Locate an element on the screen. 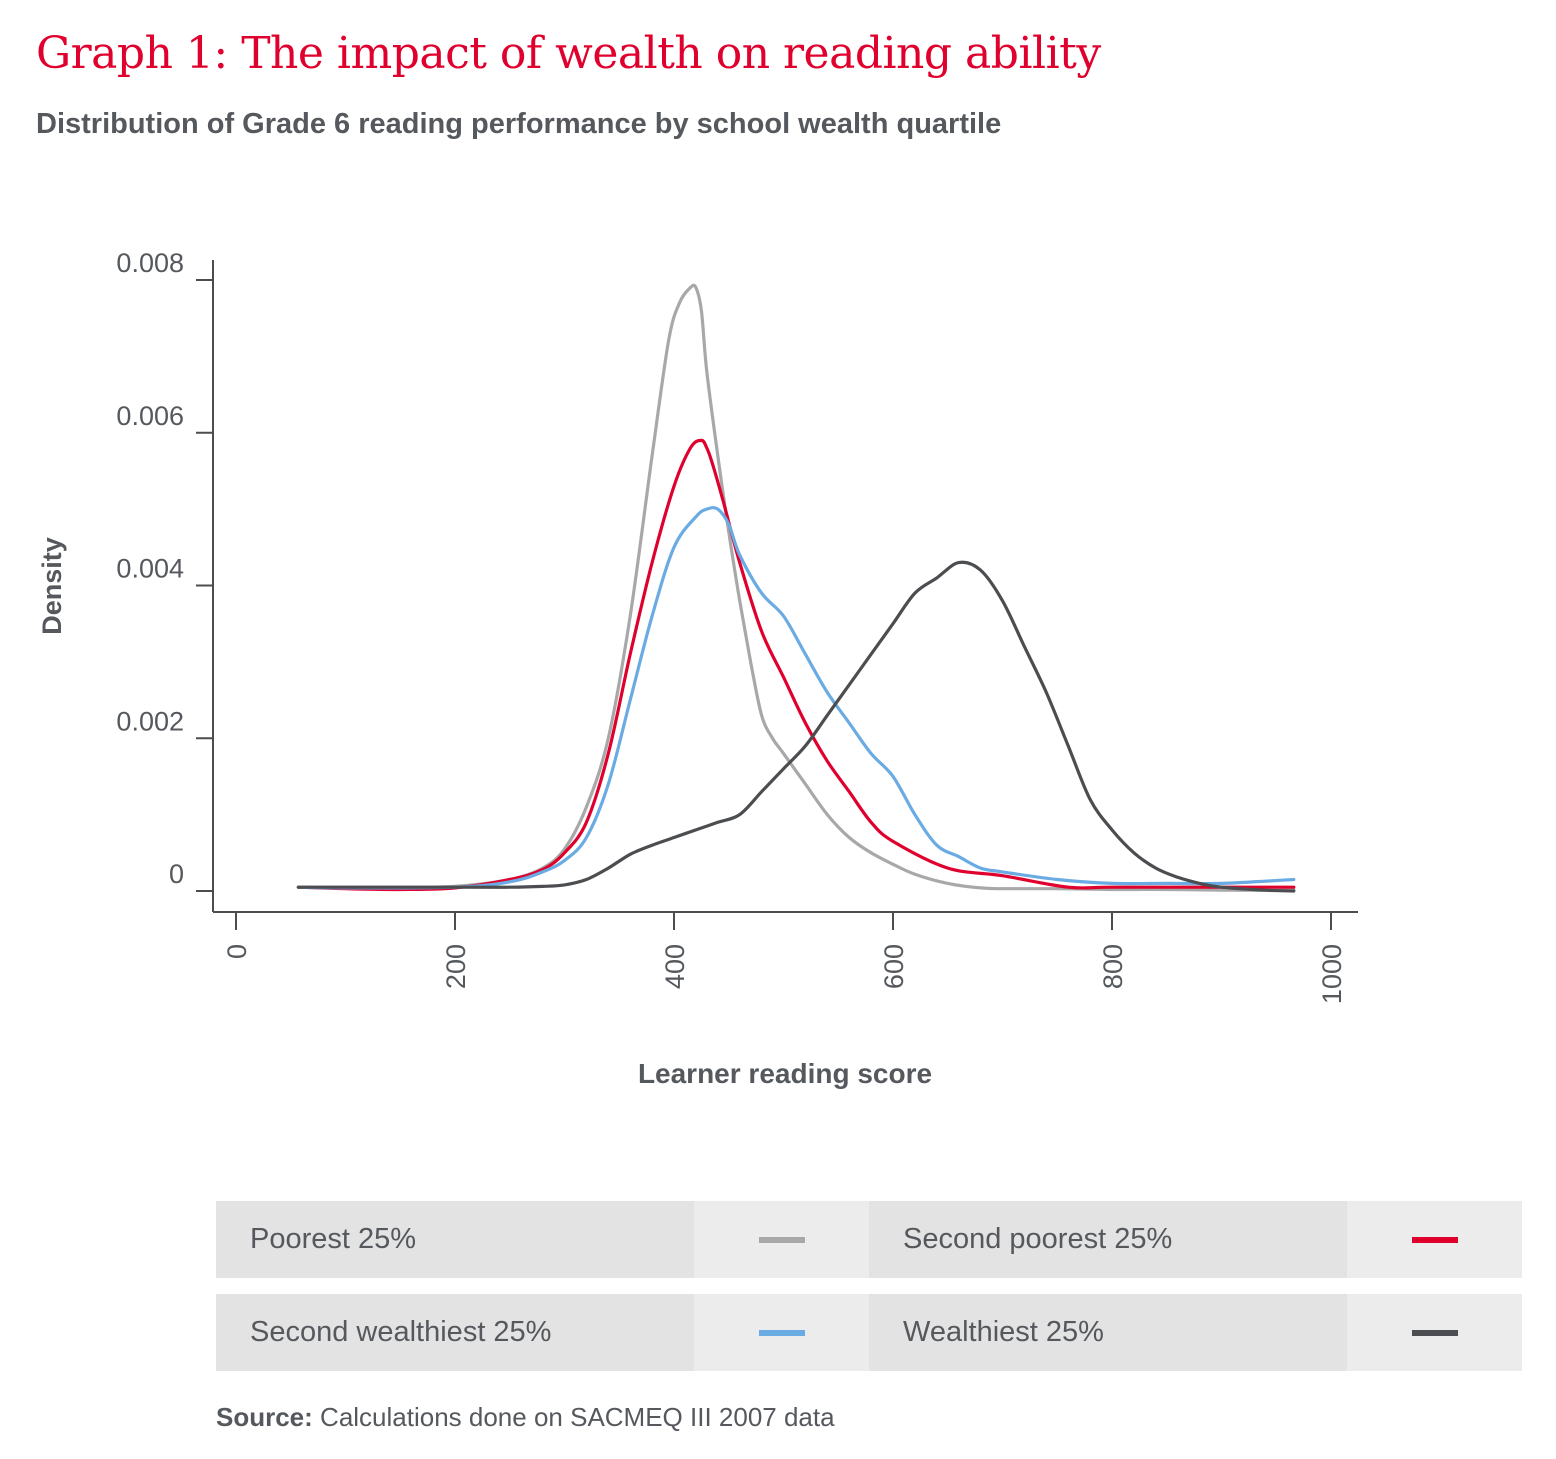 The width and height of the screenshot is (1556, 1459). x-tick: 800 is located at coordinates (1113, 950).